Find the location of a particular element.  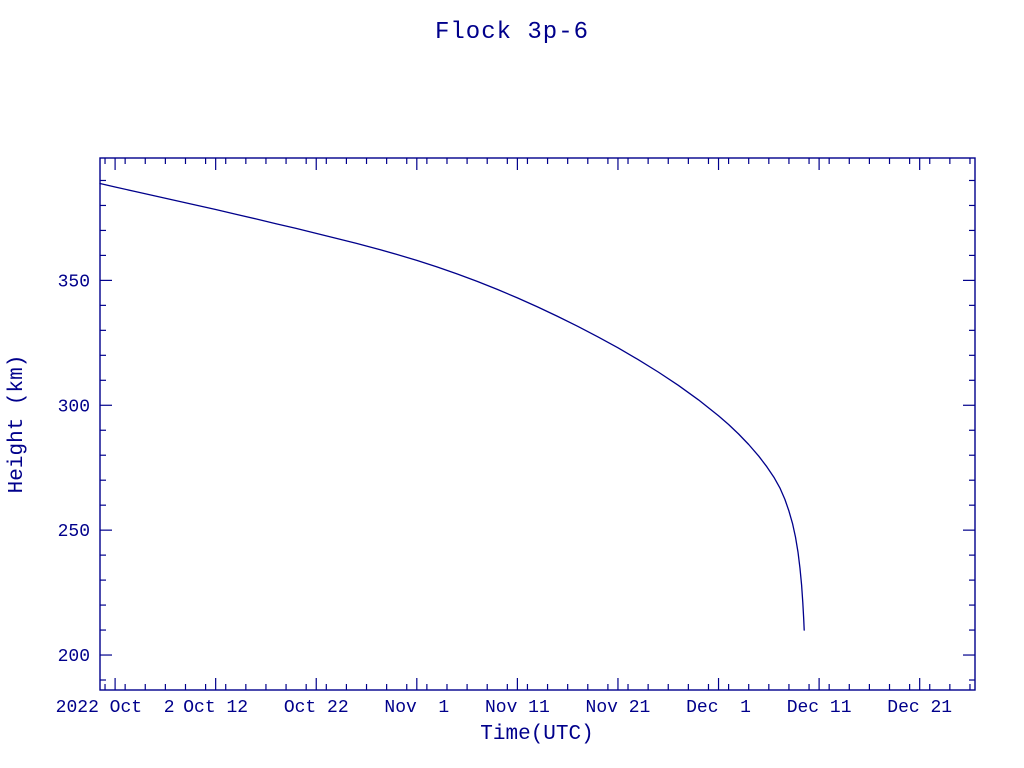

x-tick-label: Nov 1 is located at coordinates (416, 708).